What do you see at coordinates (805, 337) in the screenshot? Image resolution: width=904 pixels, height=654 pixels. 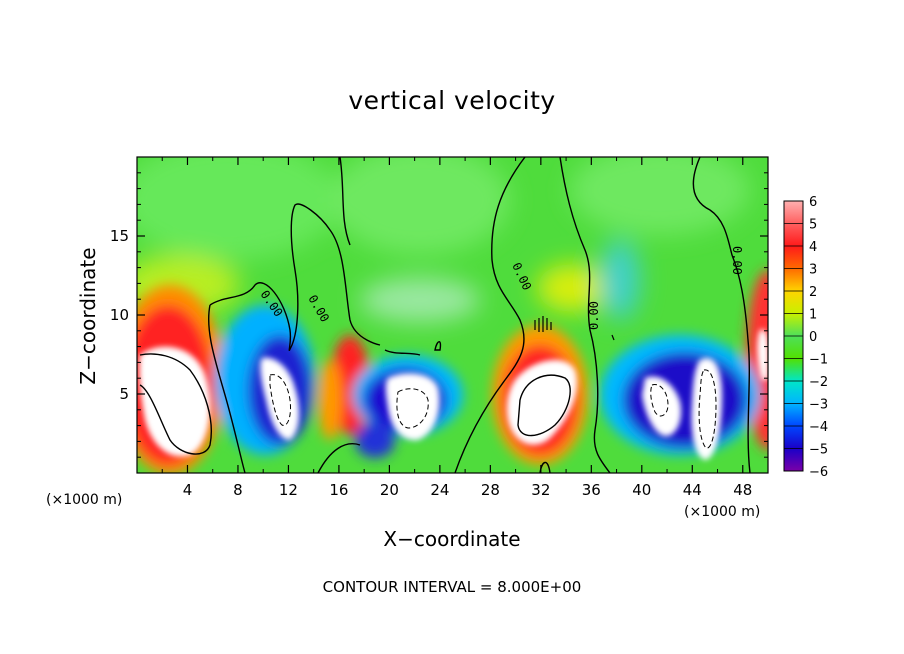 I see `colorbar: 6 5 4 3 2 1 0 −1 −2 −3 −4 −5 −6` at bounding box center [805, 337].